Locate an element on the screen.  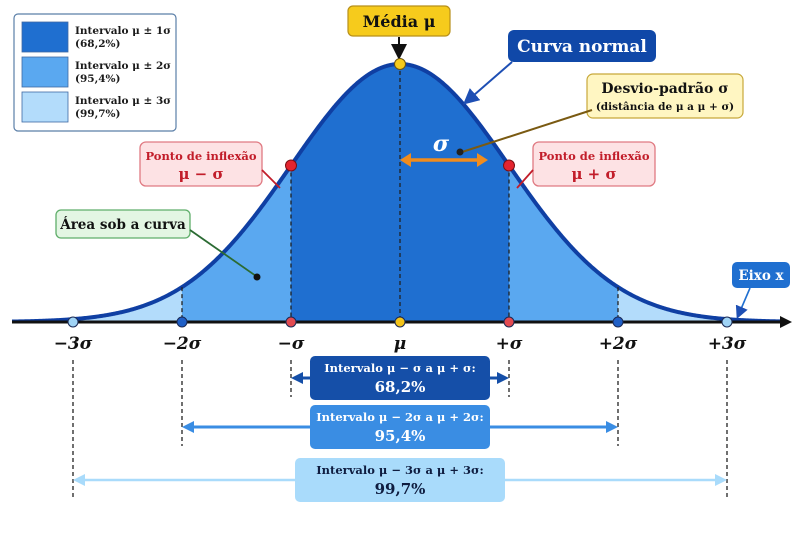
interval-title: Intervalo μ − 2σ a μ + 2σ: is located at coordinates (399, 417).